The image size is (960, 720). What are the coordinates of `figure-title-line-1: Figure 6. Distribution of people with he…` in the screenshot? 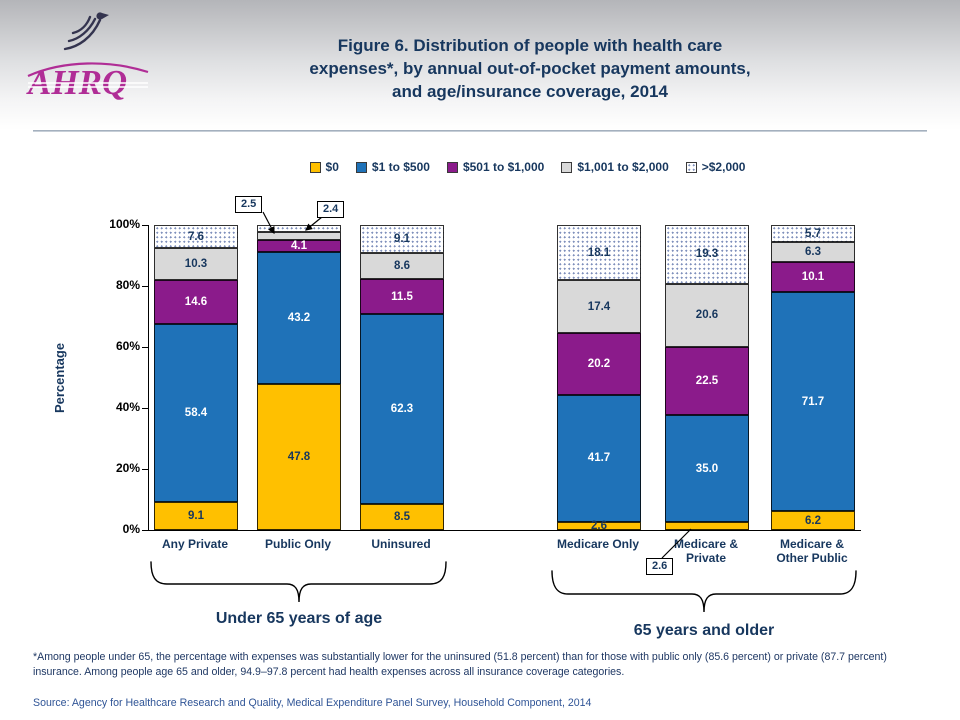 It's located at (530, 45).